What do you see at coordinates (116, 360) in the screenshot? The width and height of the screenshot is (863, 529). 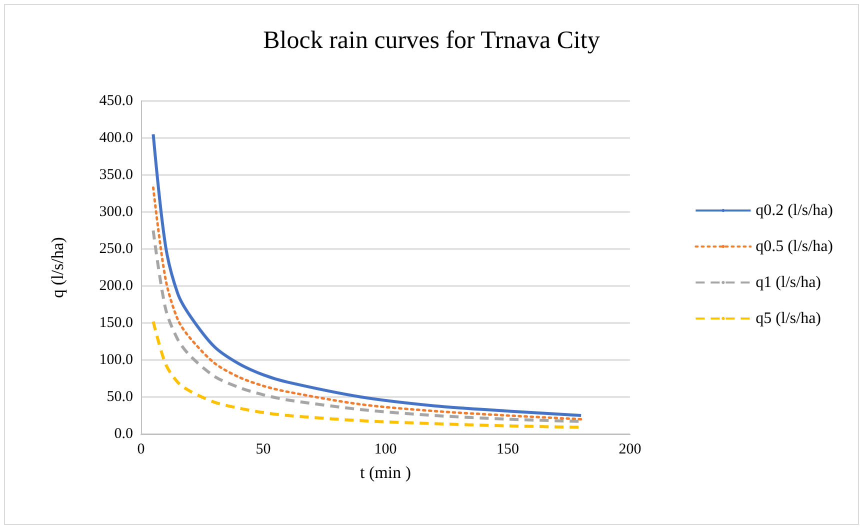 I see `y-tick-label: 100.0` at bounding box center [116, 360].